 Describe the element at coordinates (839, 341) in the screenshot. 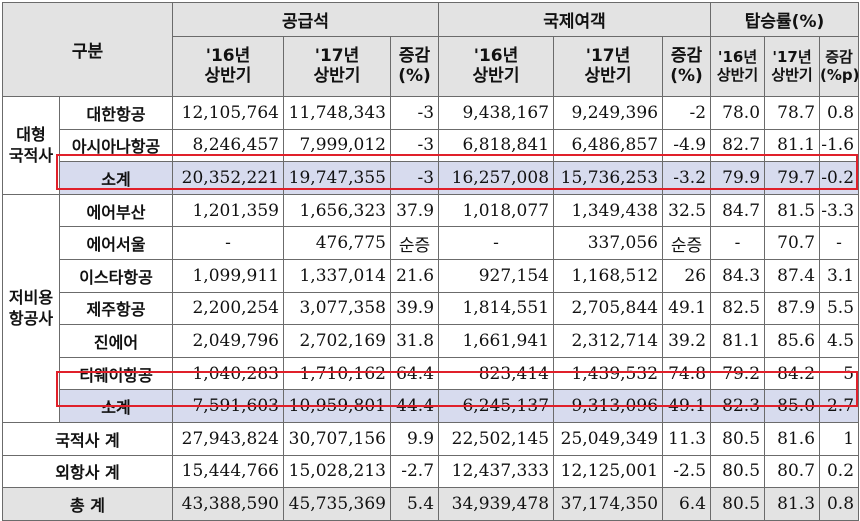

I see `value-cell: 4.5` at that location.